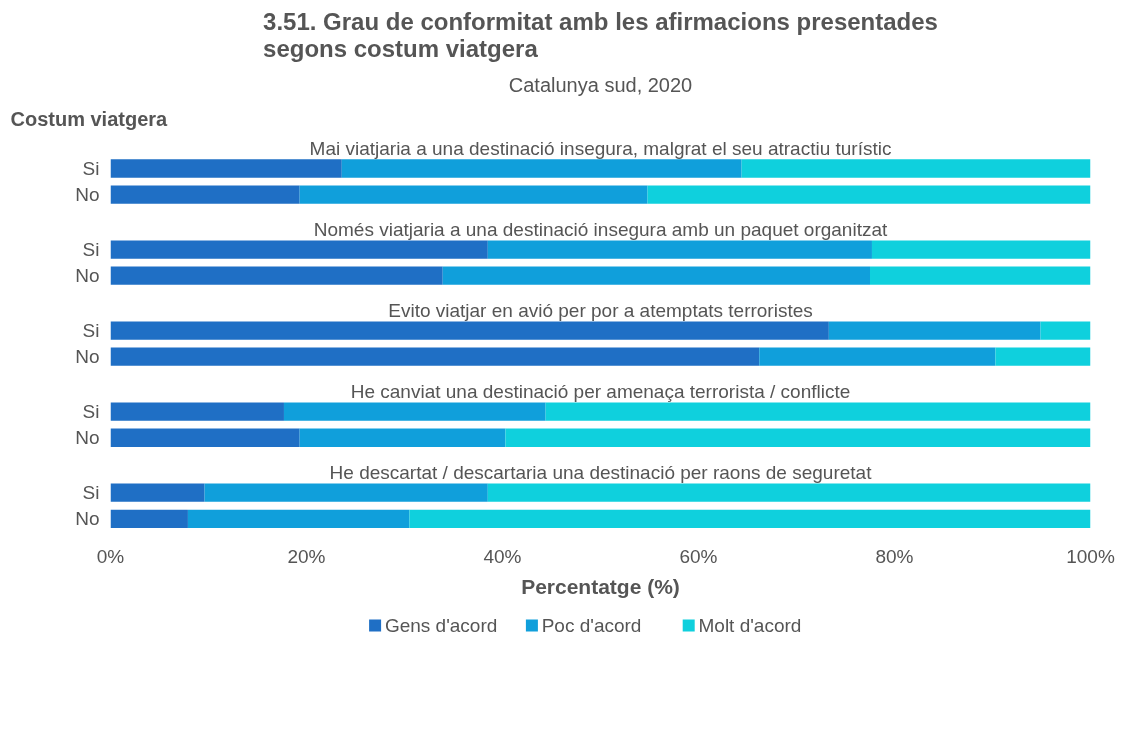 Image resolution: width=1129 pixels, height=749 pixels. I want to click on x-tick-label: 20%, so click(306, 556).